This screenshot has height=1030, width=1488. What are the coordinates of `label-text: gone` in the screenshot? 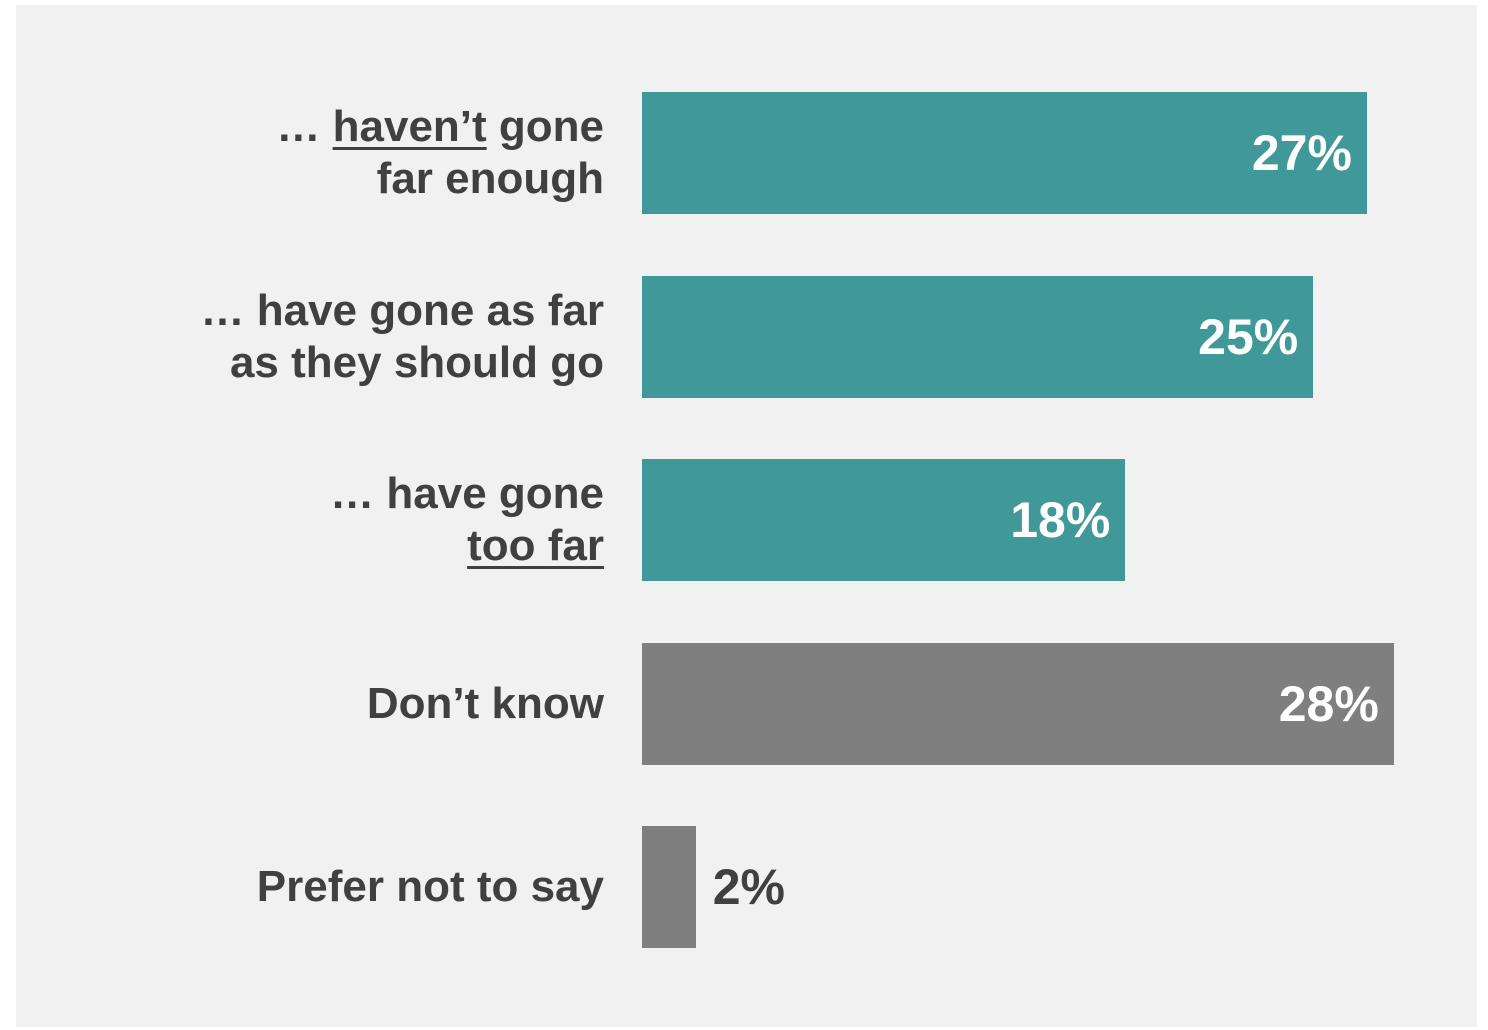 It's located at (545, 126).